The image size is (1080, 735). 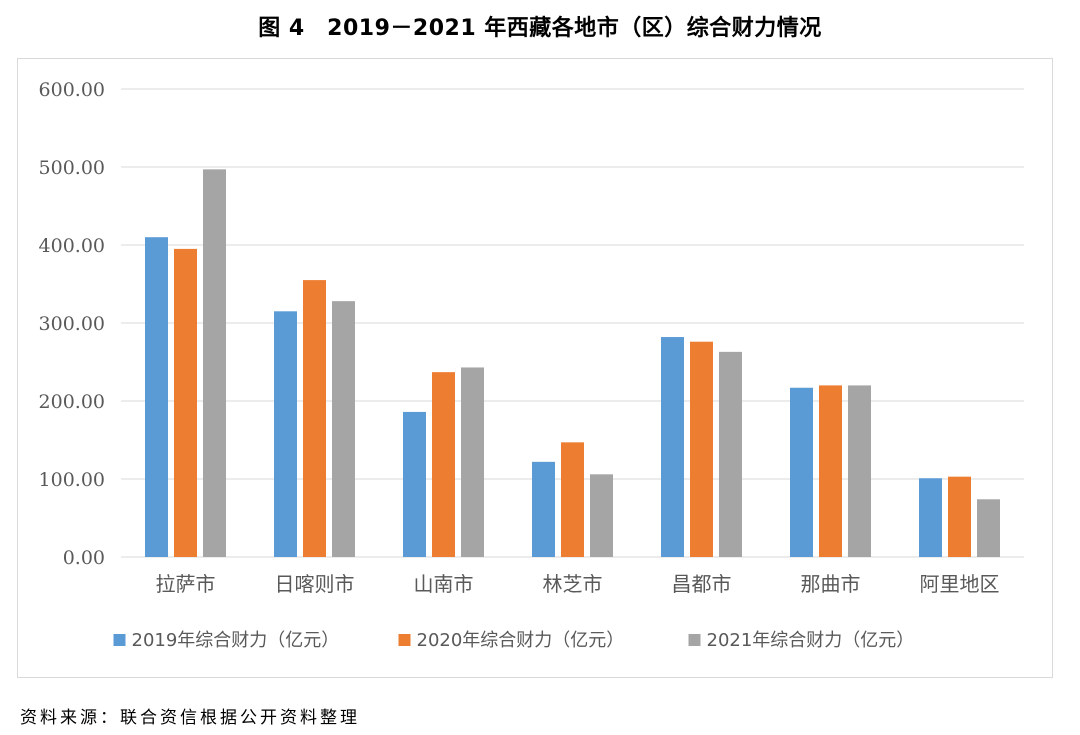 What do you see at coordinates (315, 584) in the screenshot?
I see `x-tick-label: 日喀则市` at bounding box center [315, 584].